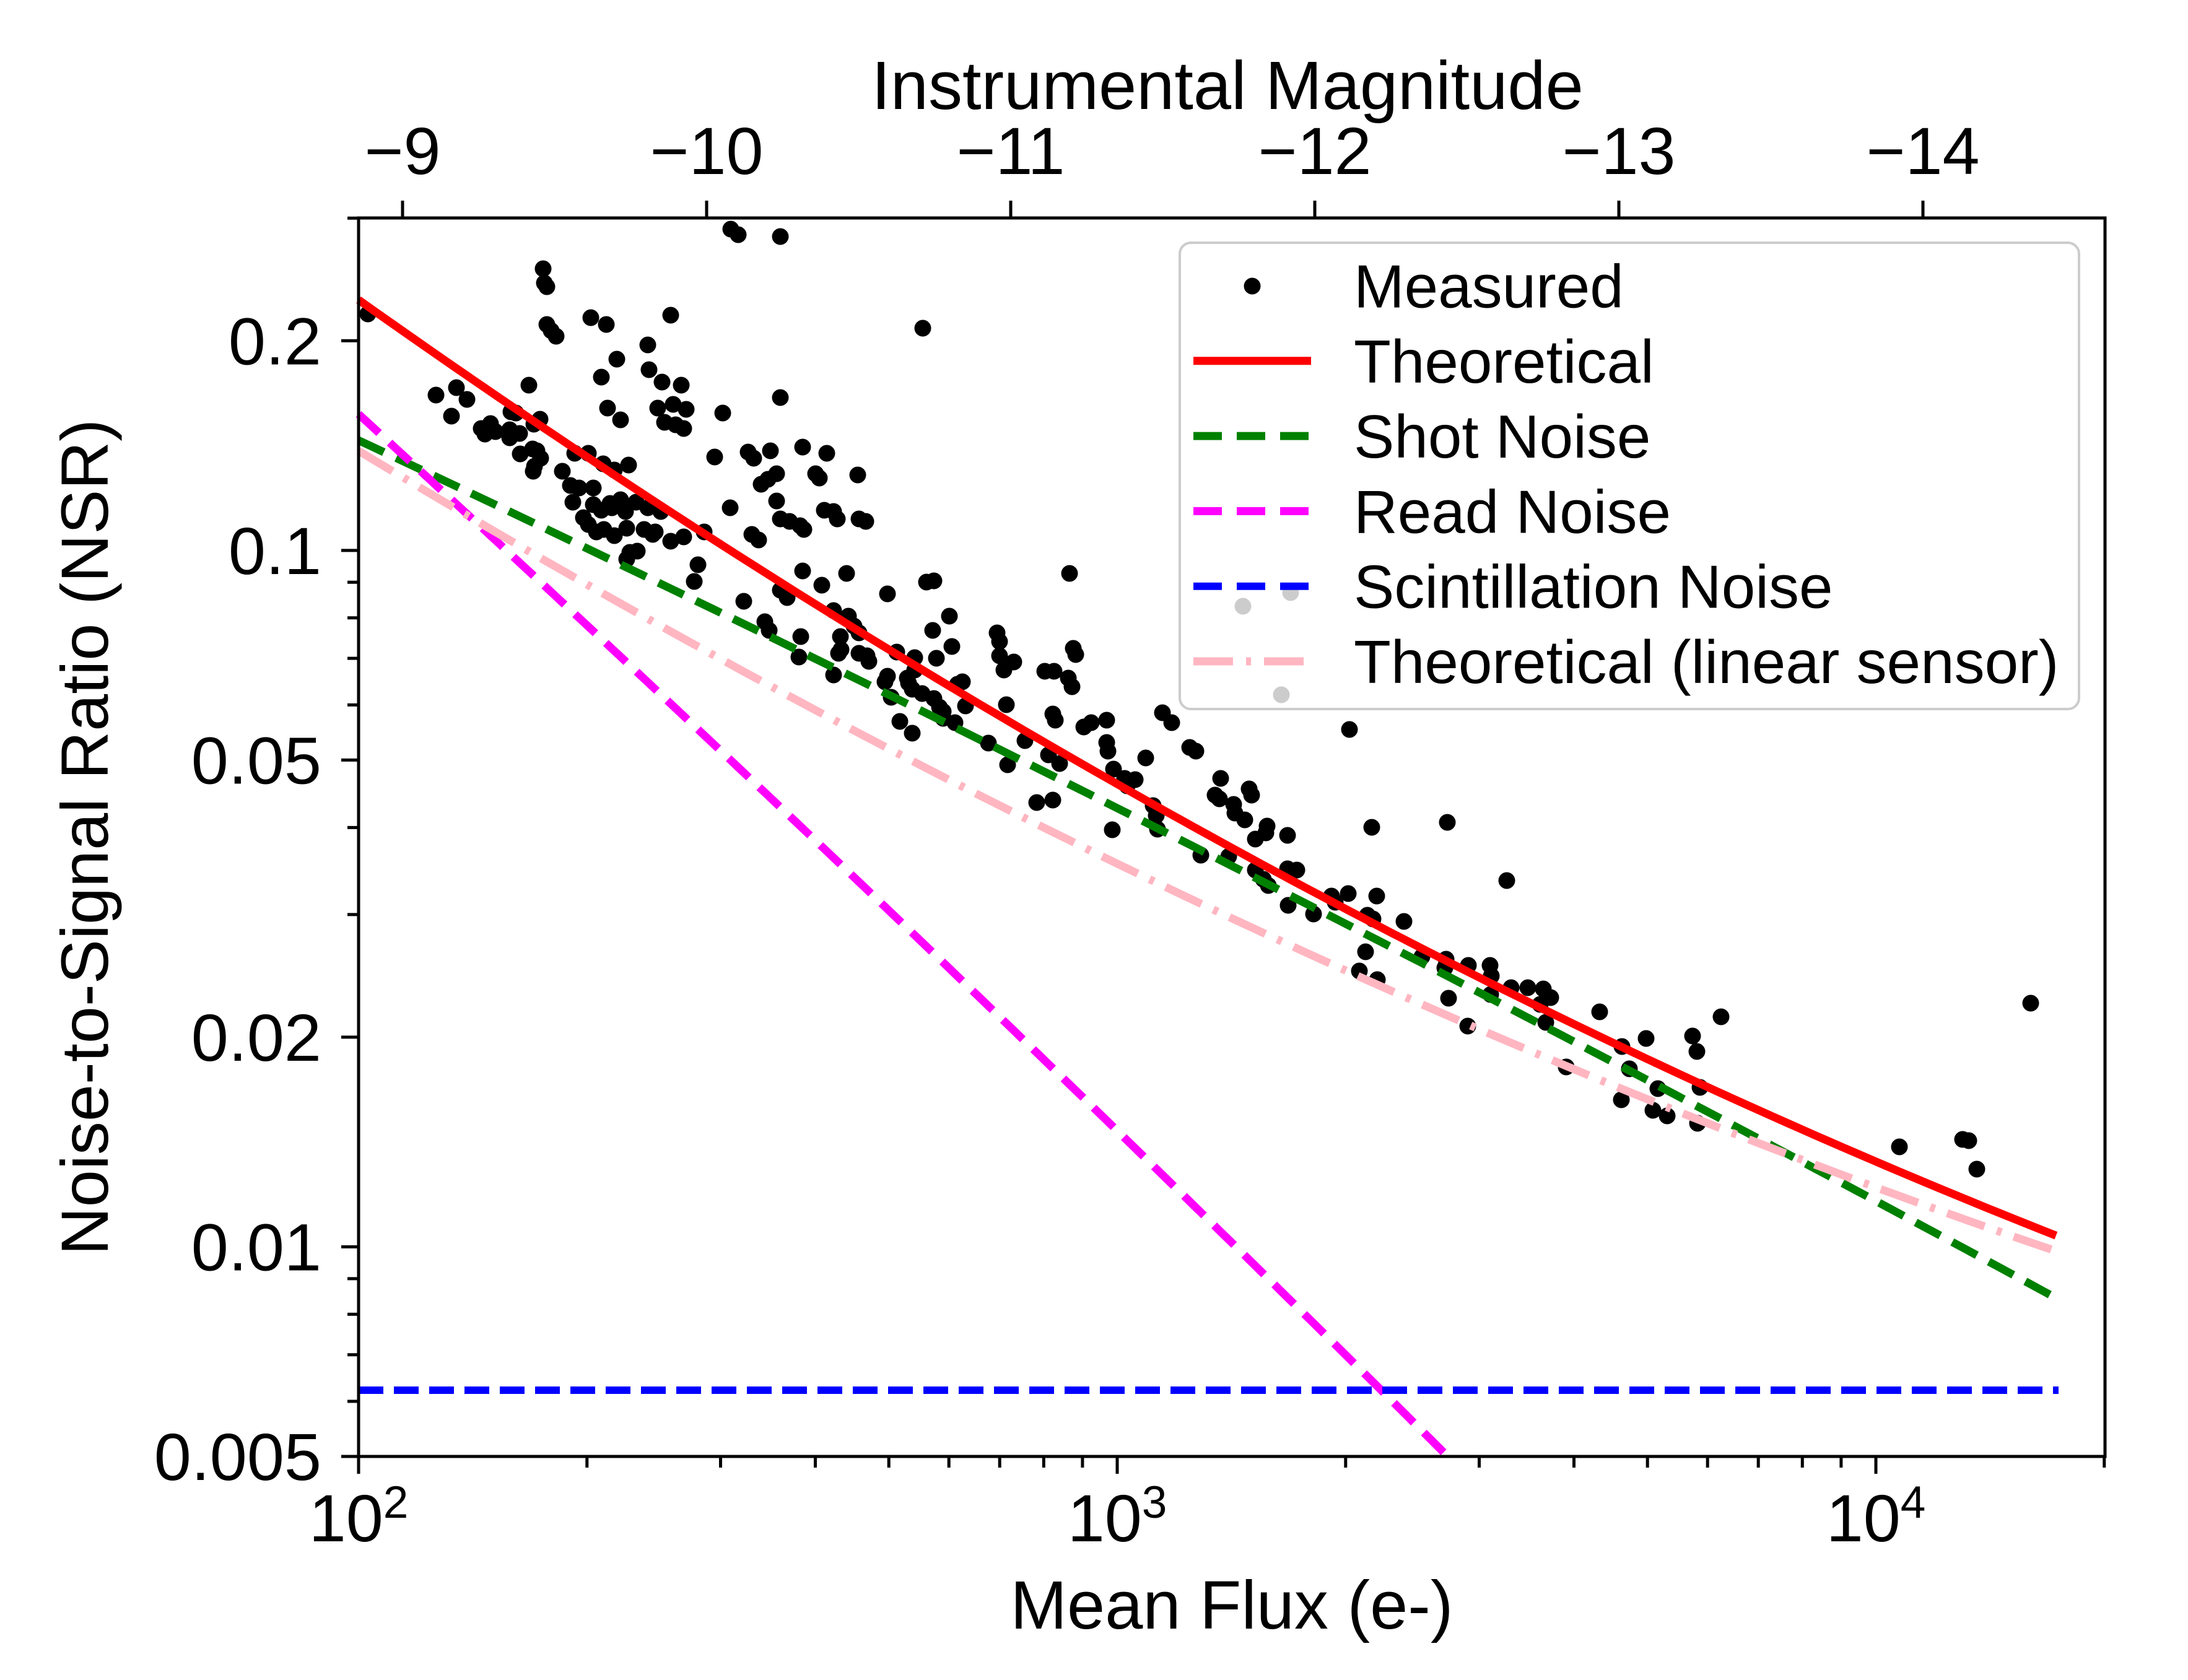  What do you see at coordinates (1489, 287) in the screenshot?
I see `svg-text: Measured` at bounding box center [1489, 287].